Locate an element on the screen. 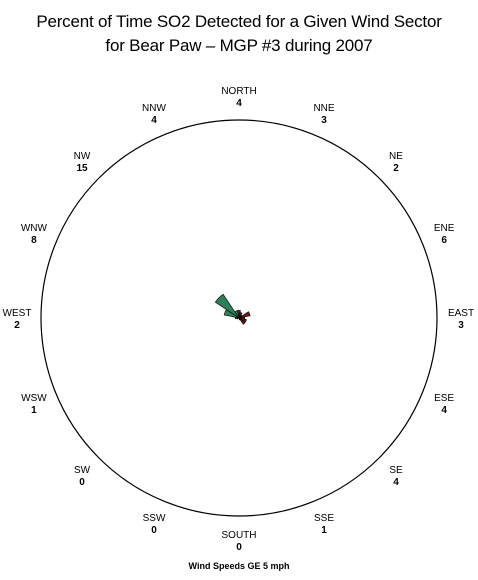 This screenshot has height=580, width=478. sector-value-nne: 3 is located at coordinates (324, 120).